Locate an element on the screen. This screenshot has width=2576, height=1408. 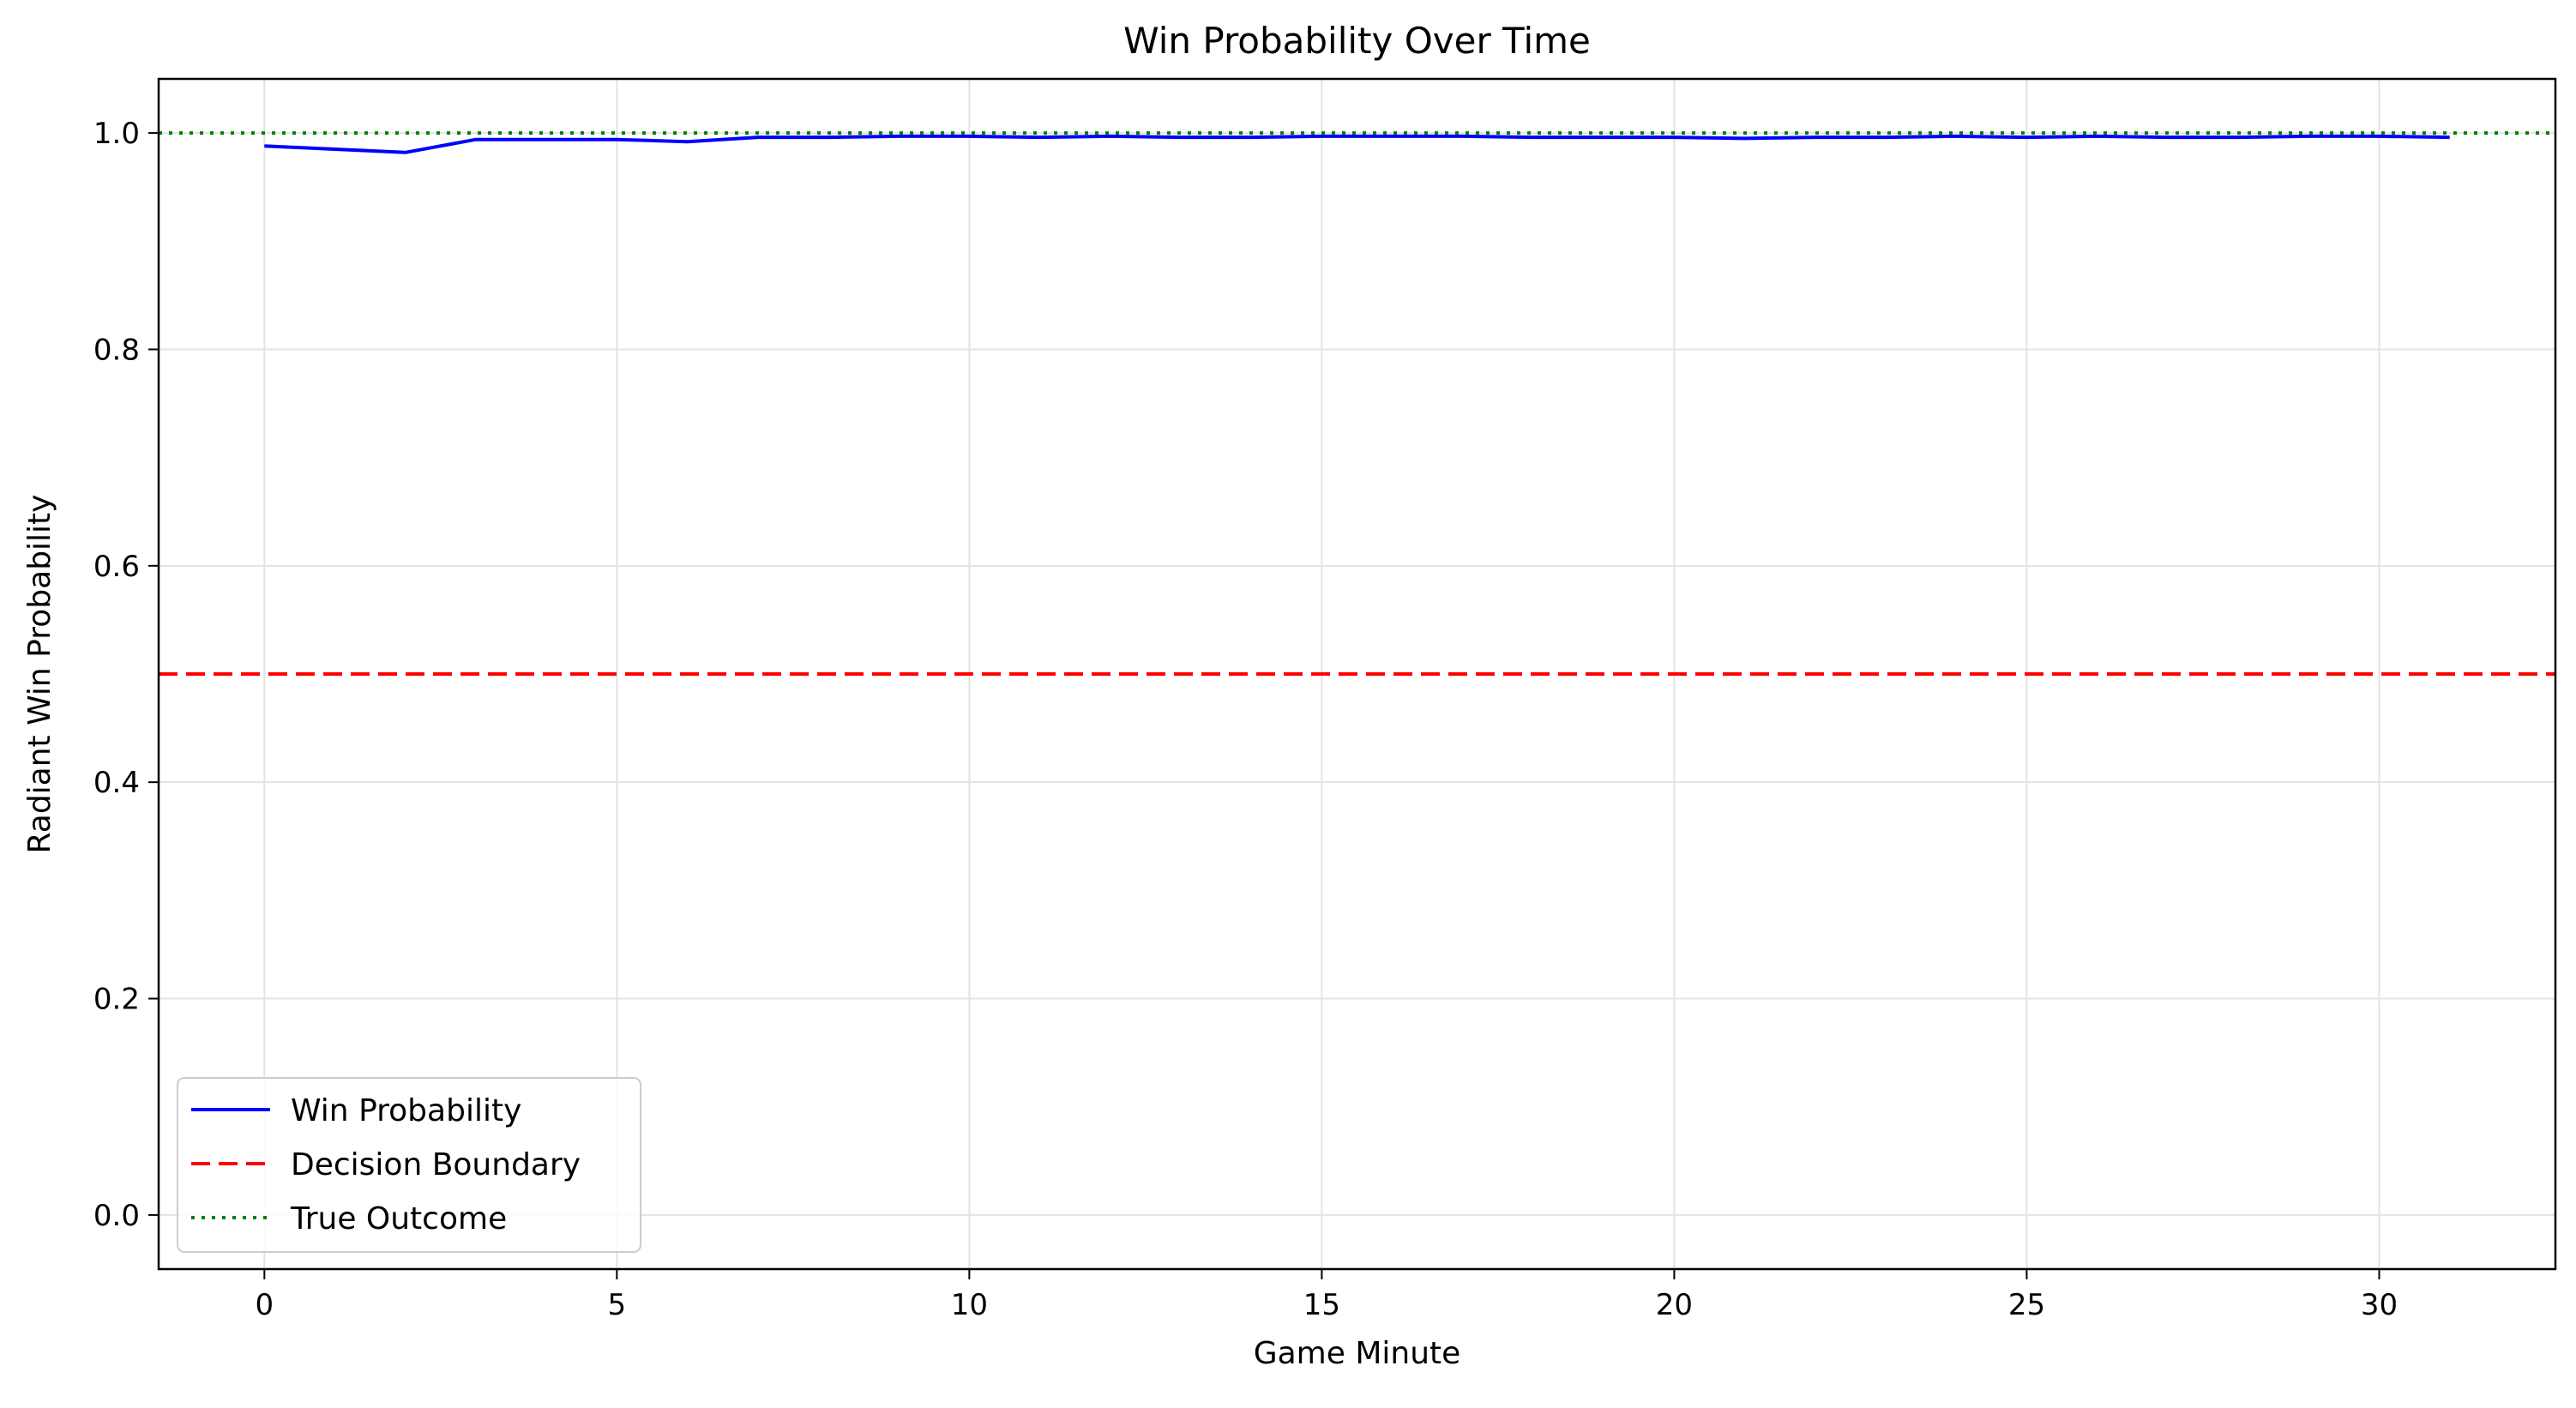
x-tick-label: 10 is located at coordinates (970, 1305).